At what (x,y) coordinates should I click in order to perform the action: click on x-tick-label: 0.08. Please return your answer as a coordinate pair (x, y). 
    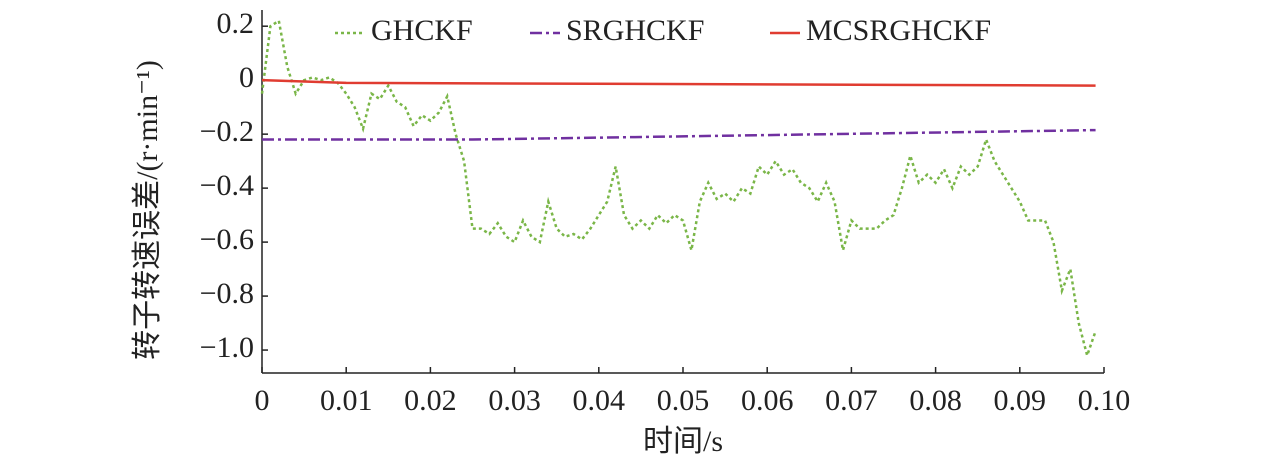
    Looking at the image, I should click on (935, 400).